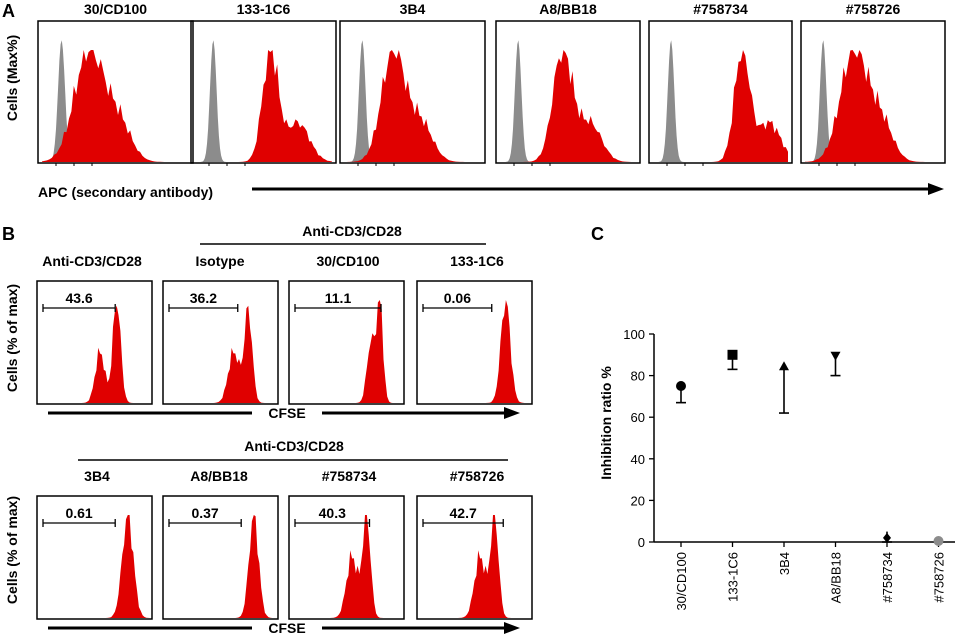 The image size is (968, 639). I want to click on row1-group-label: Anti-CD3/CD28, so click(352, 231).